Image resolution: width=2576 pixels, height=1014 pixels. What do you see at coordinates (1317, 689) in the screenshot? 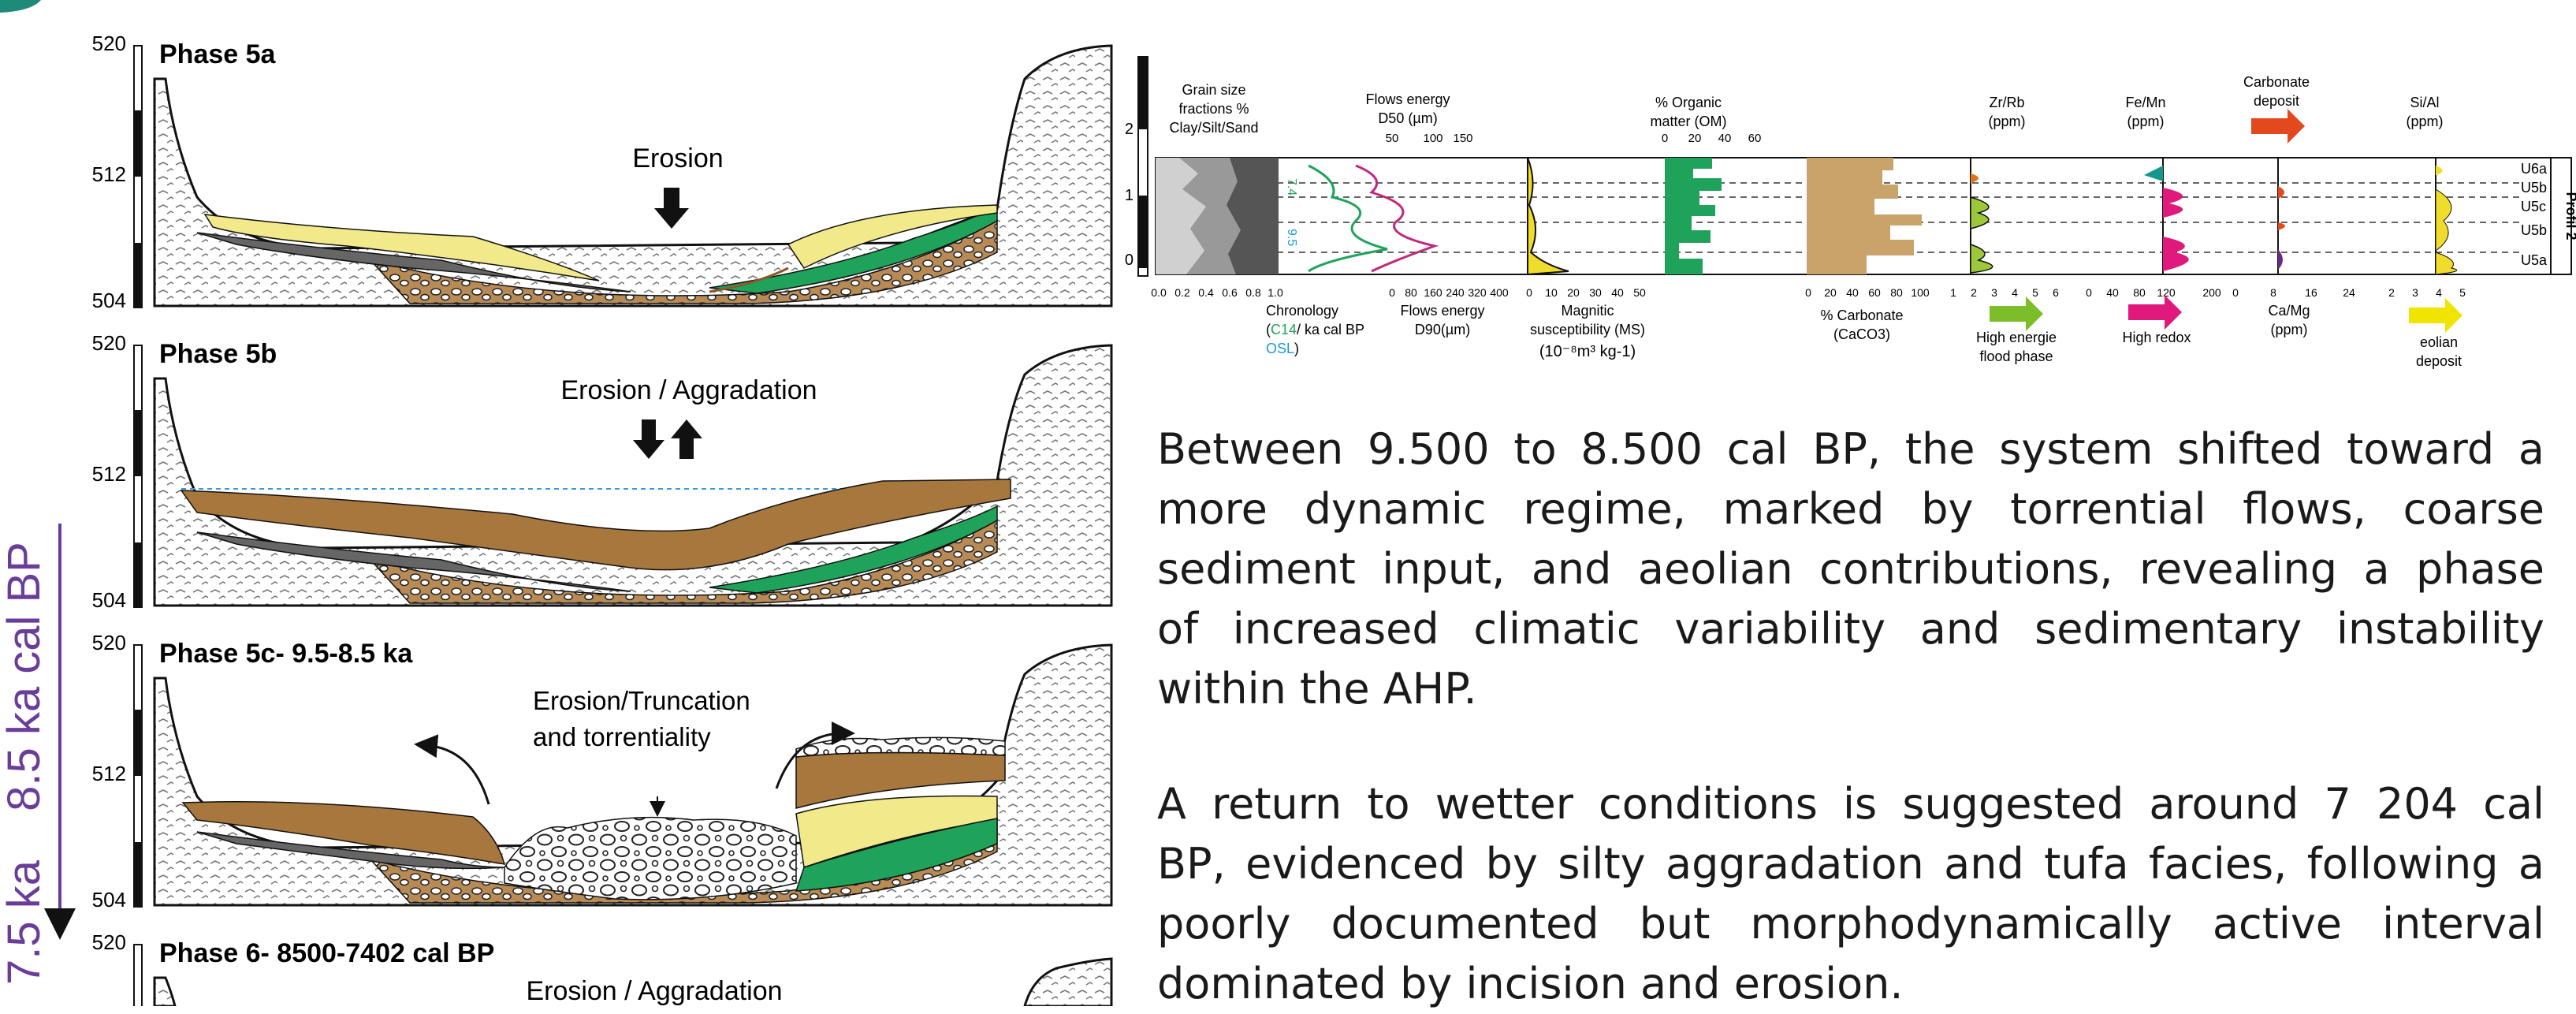
I see `text-line: within the AHP.` at bounding box center [1317, 689].